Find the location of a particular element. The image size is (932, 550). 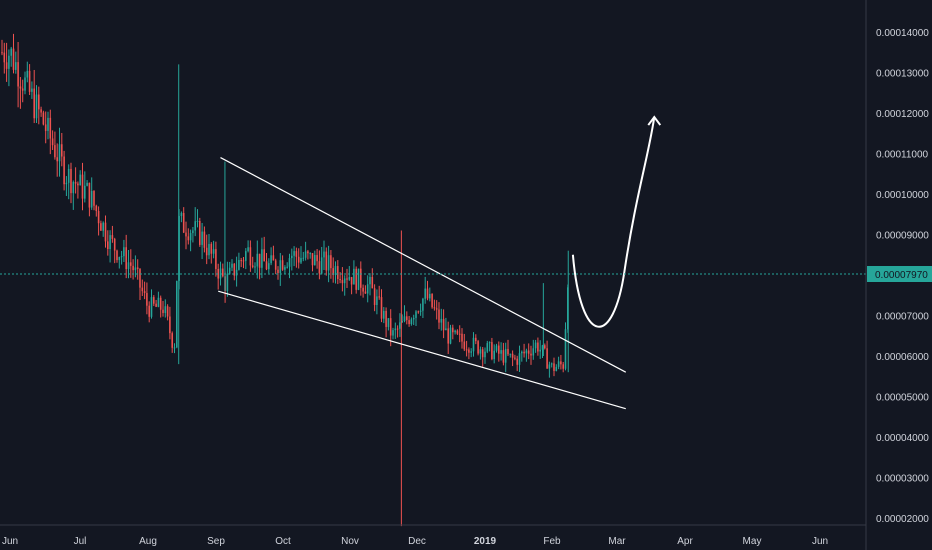

x-tick-label: Jul is located at coordinates (80, 541).